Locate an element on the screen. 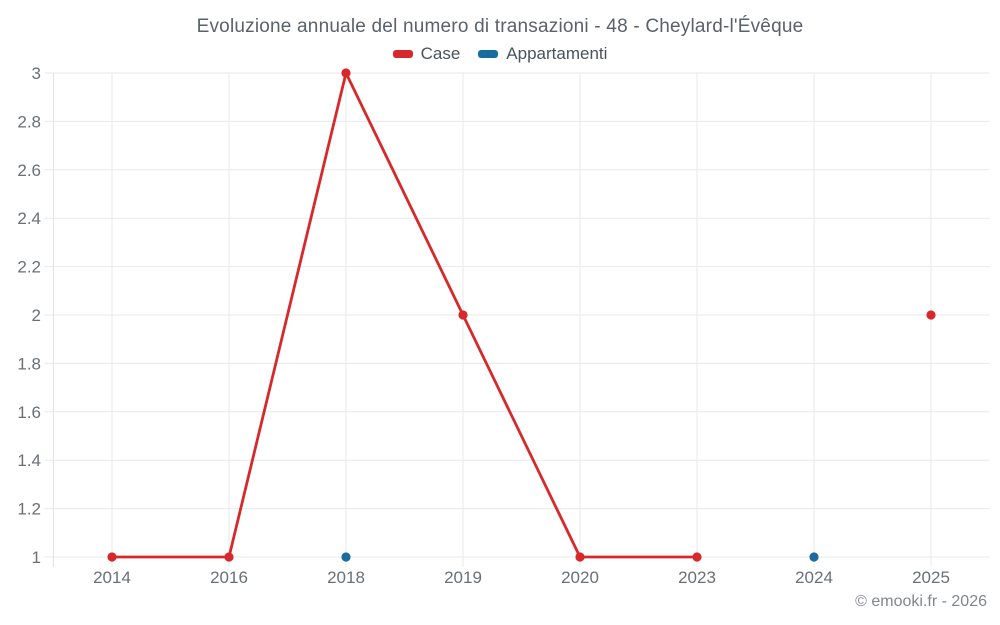 This screenshot has height=625, width=1000. x-tick-label: 2024 is located at coordinates (814, 577).